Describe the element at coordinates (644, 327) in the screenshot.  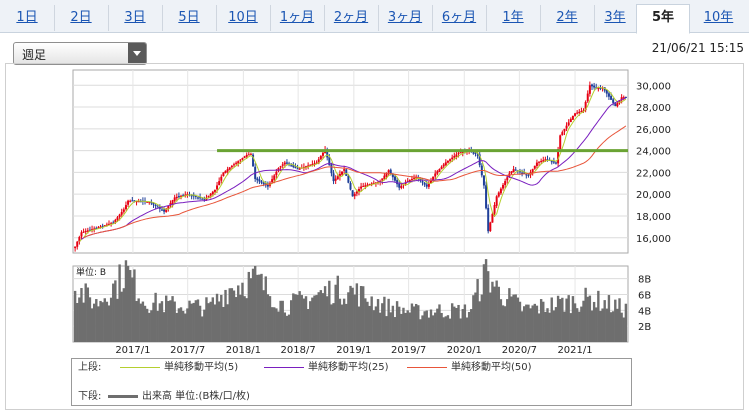
I see `volume-tick-label: 2B` at that location.